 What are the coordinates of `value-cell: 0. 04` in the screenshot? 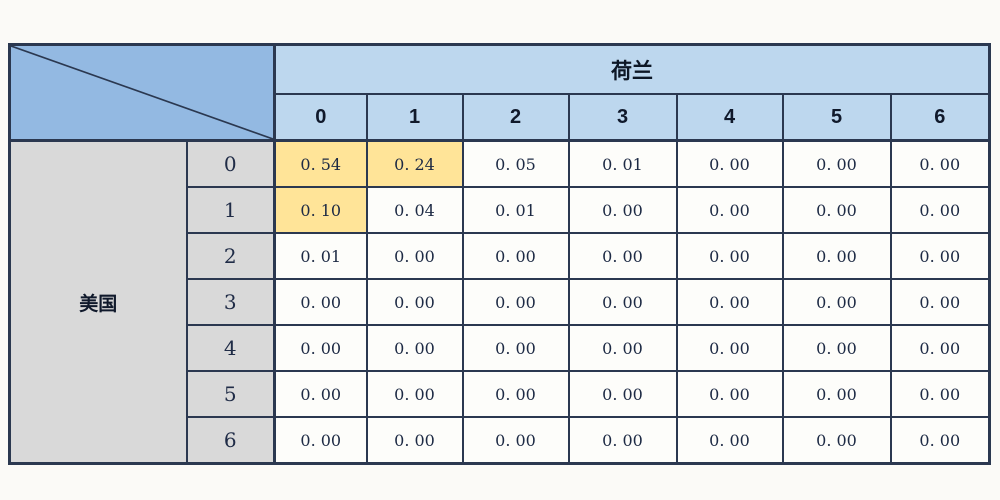 It's located at (414, 210).